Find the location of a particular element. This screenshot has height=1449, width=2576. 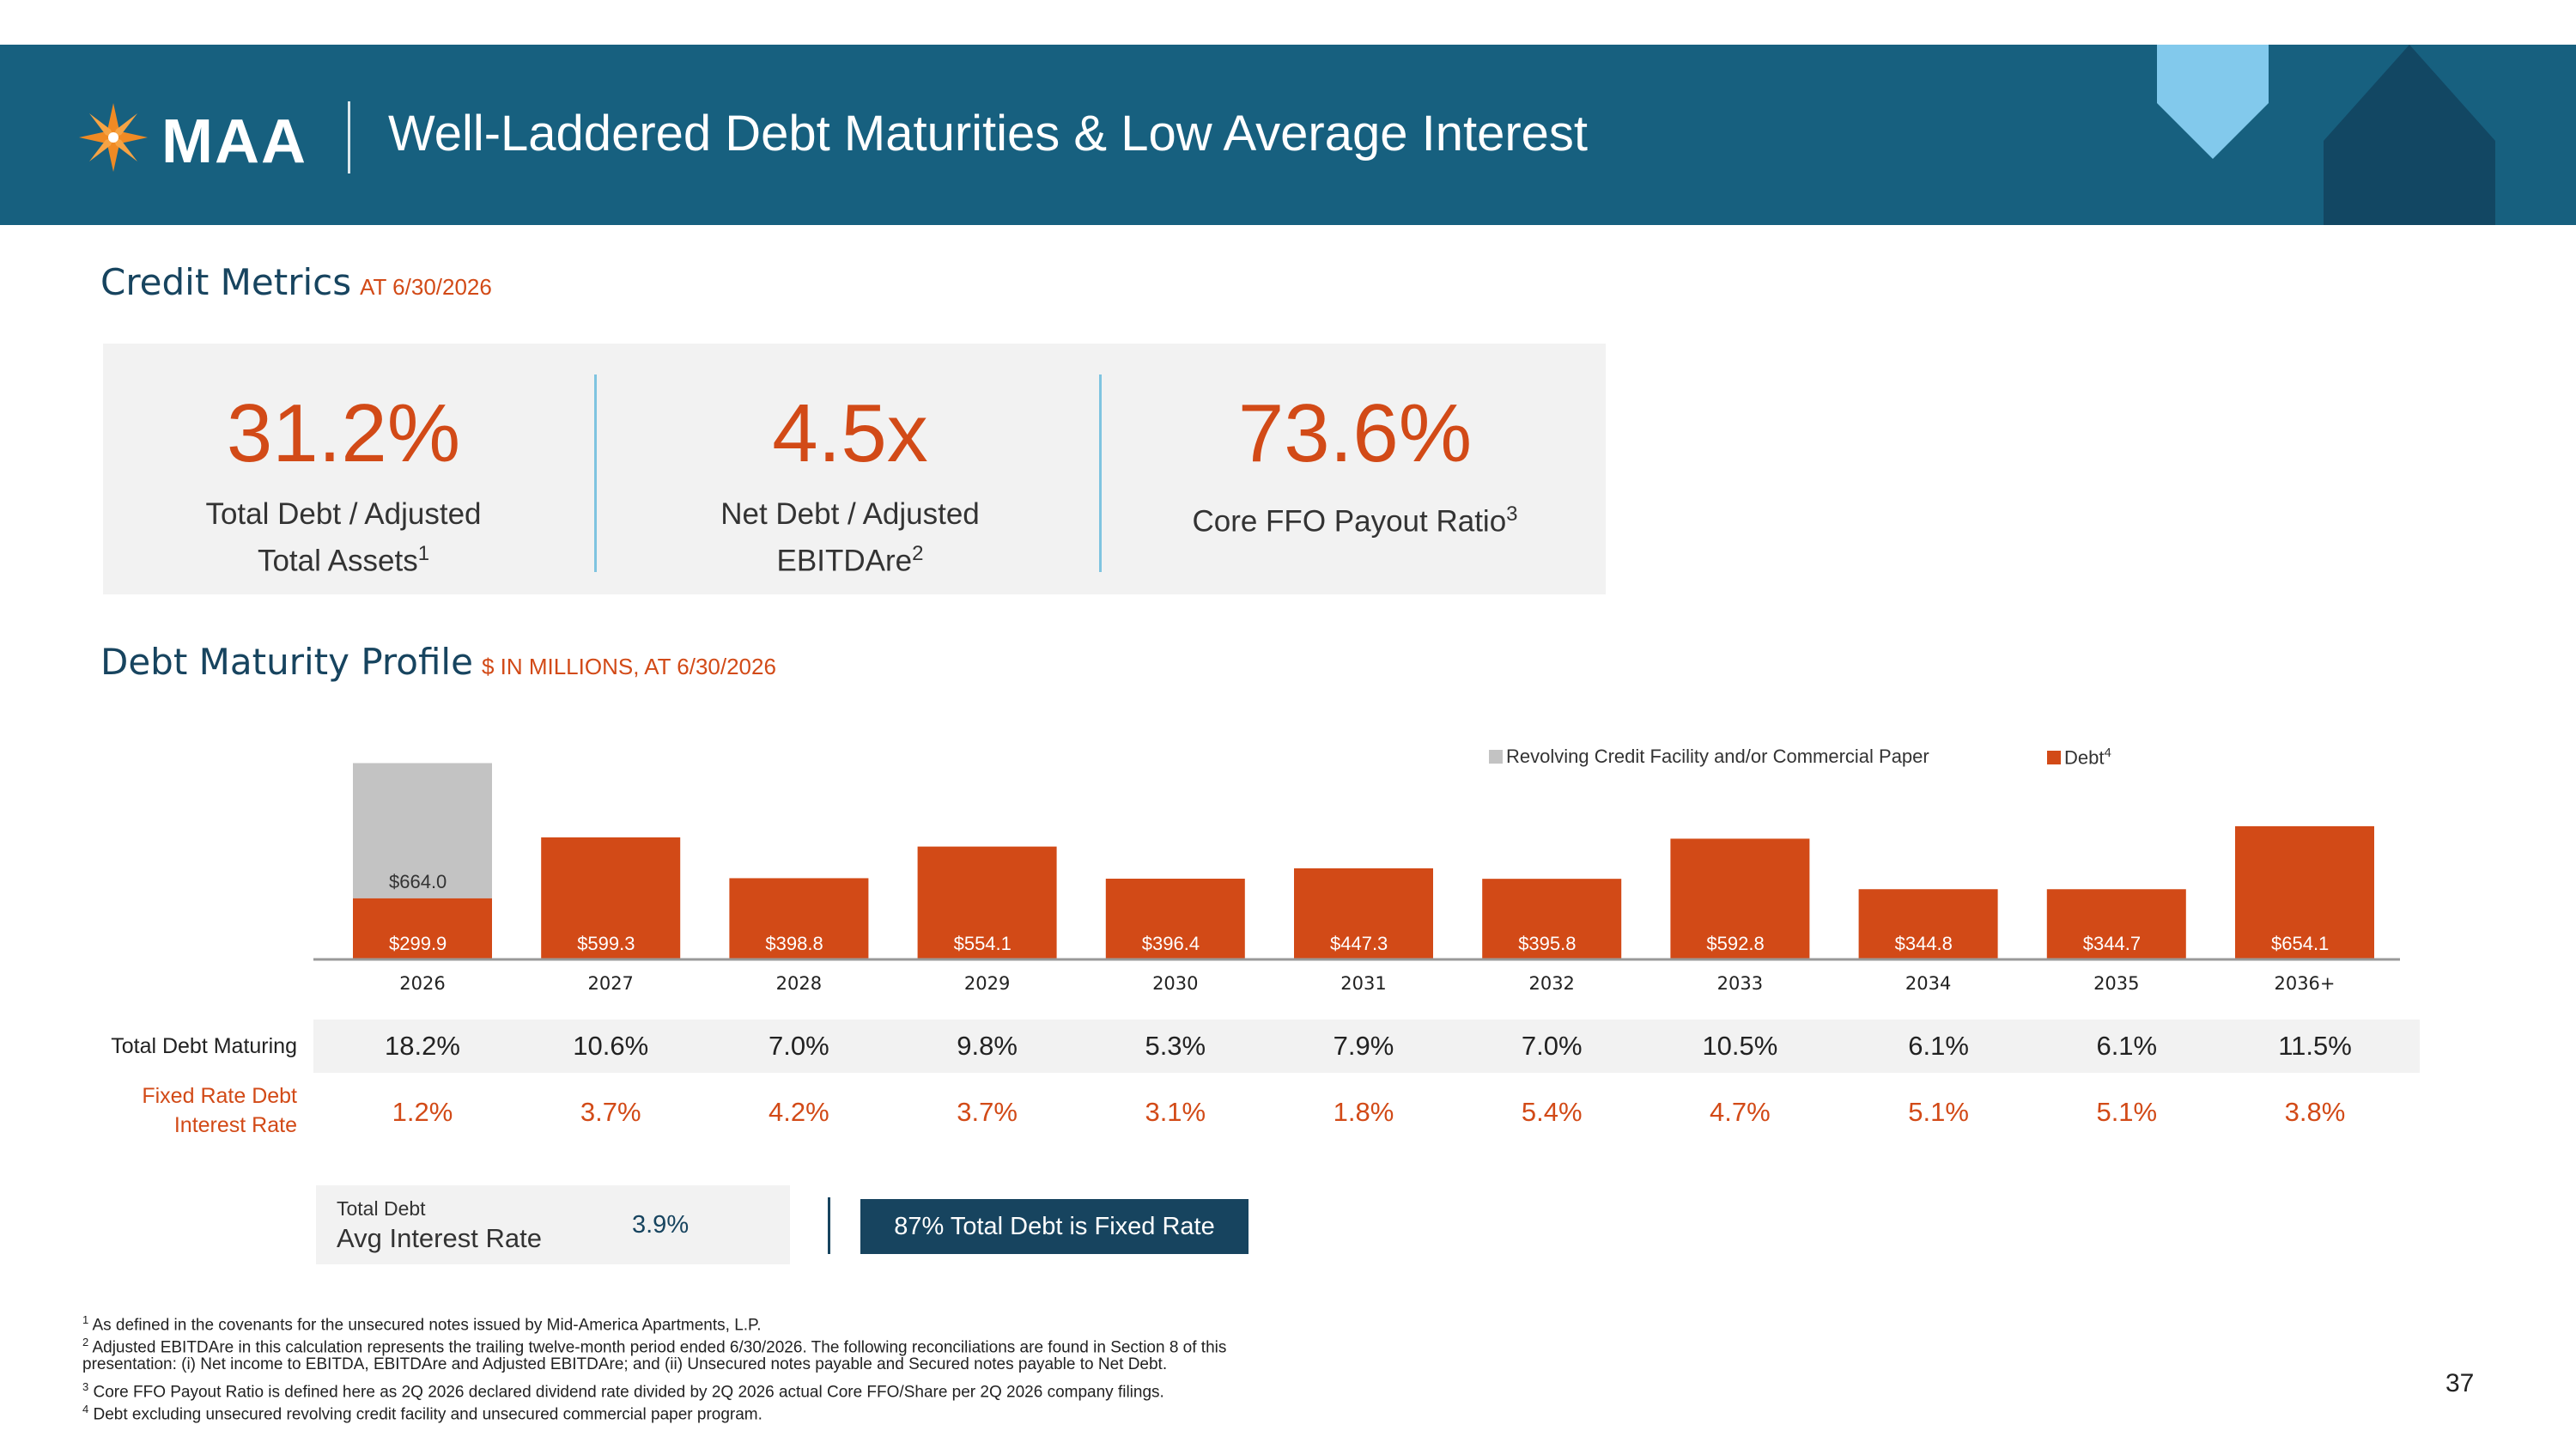

avg-interest-value: 3.9% is located at coordinates (661, 1225).